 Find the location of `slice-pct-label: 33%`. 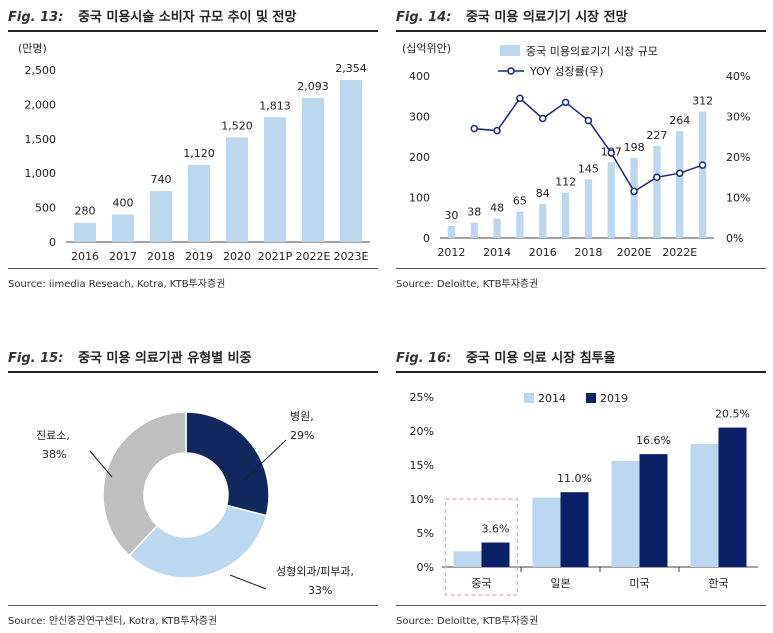

slice-pct-label: 33% is located at coordinates (320, 590).